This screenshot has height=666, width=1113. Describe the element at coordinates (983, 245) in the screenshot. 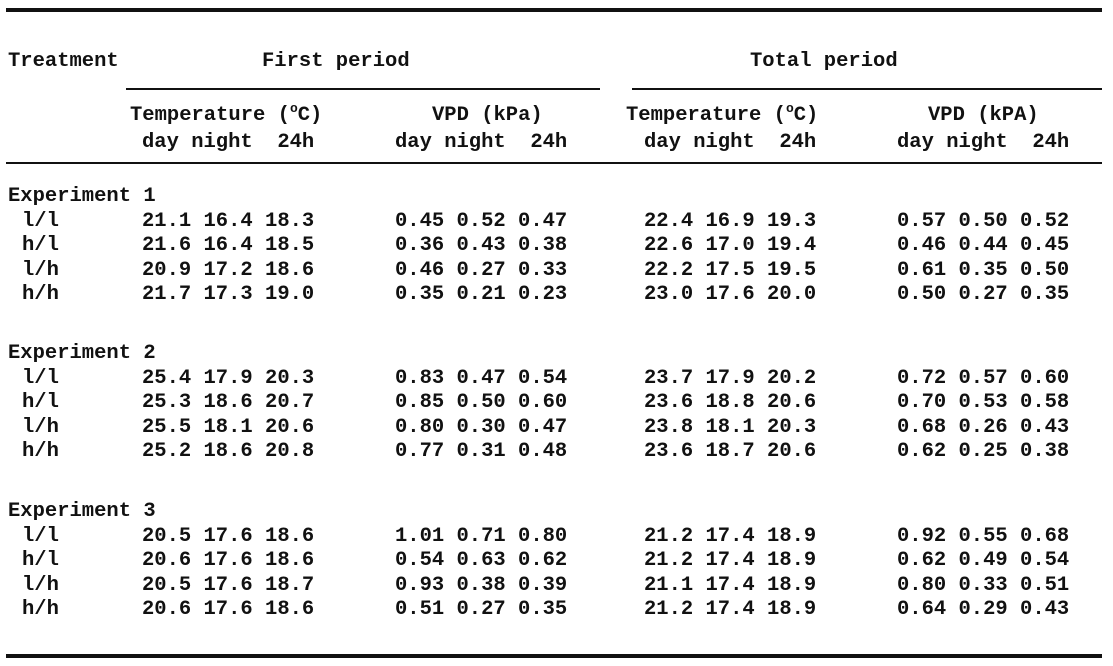

I see `table-cell: 0.46 0.44 0.45` at that location.